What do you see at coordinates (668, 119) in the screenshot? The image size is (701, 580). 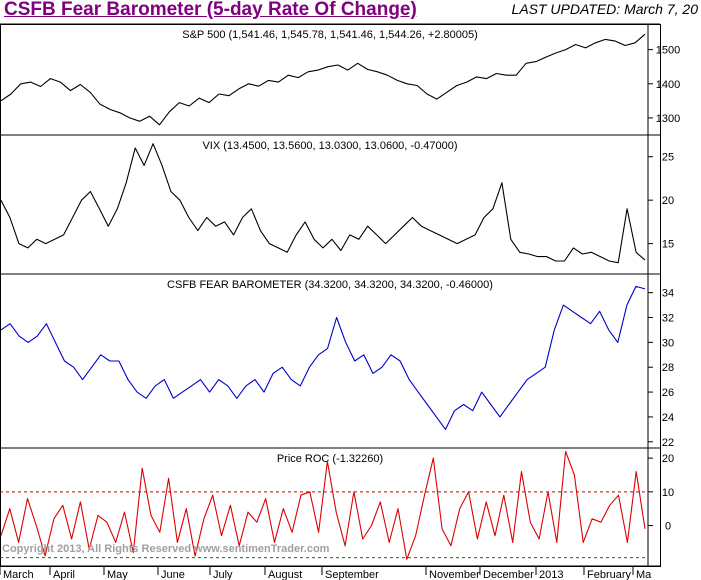 I see `sp500-tick-label: 1300` at bounding box center [668, 119].